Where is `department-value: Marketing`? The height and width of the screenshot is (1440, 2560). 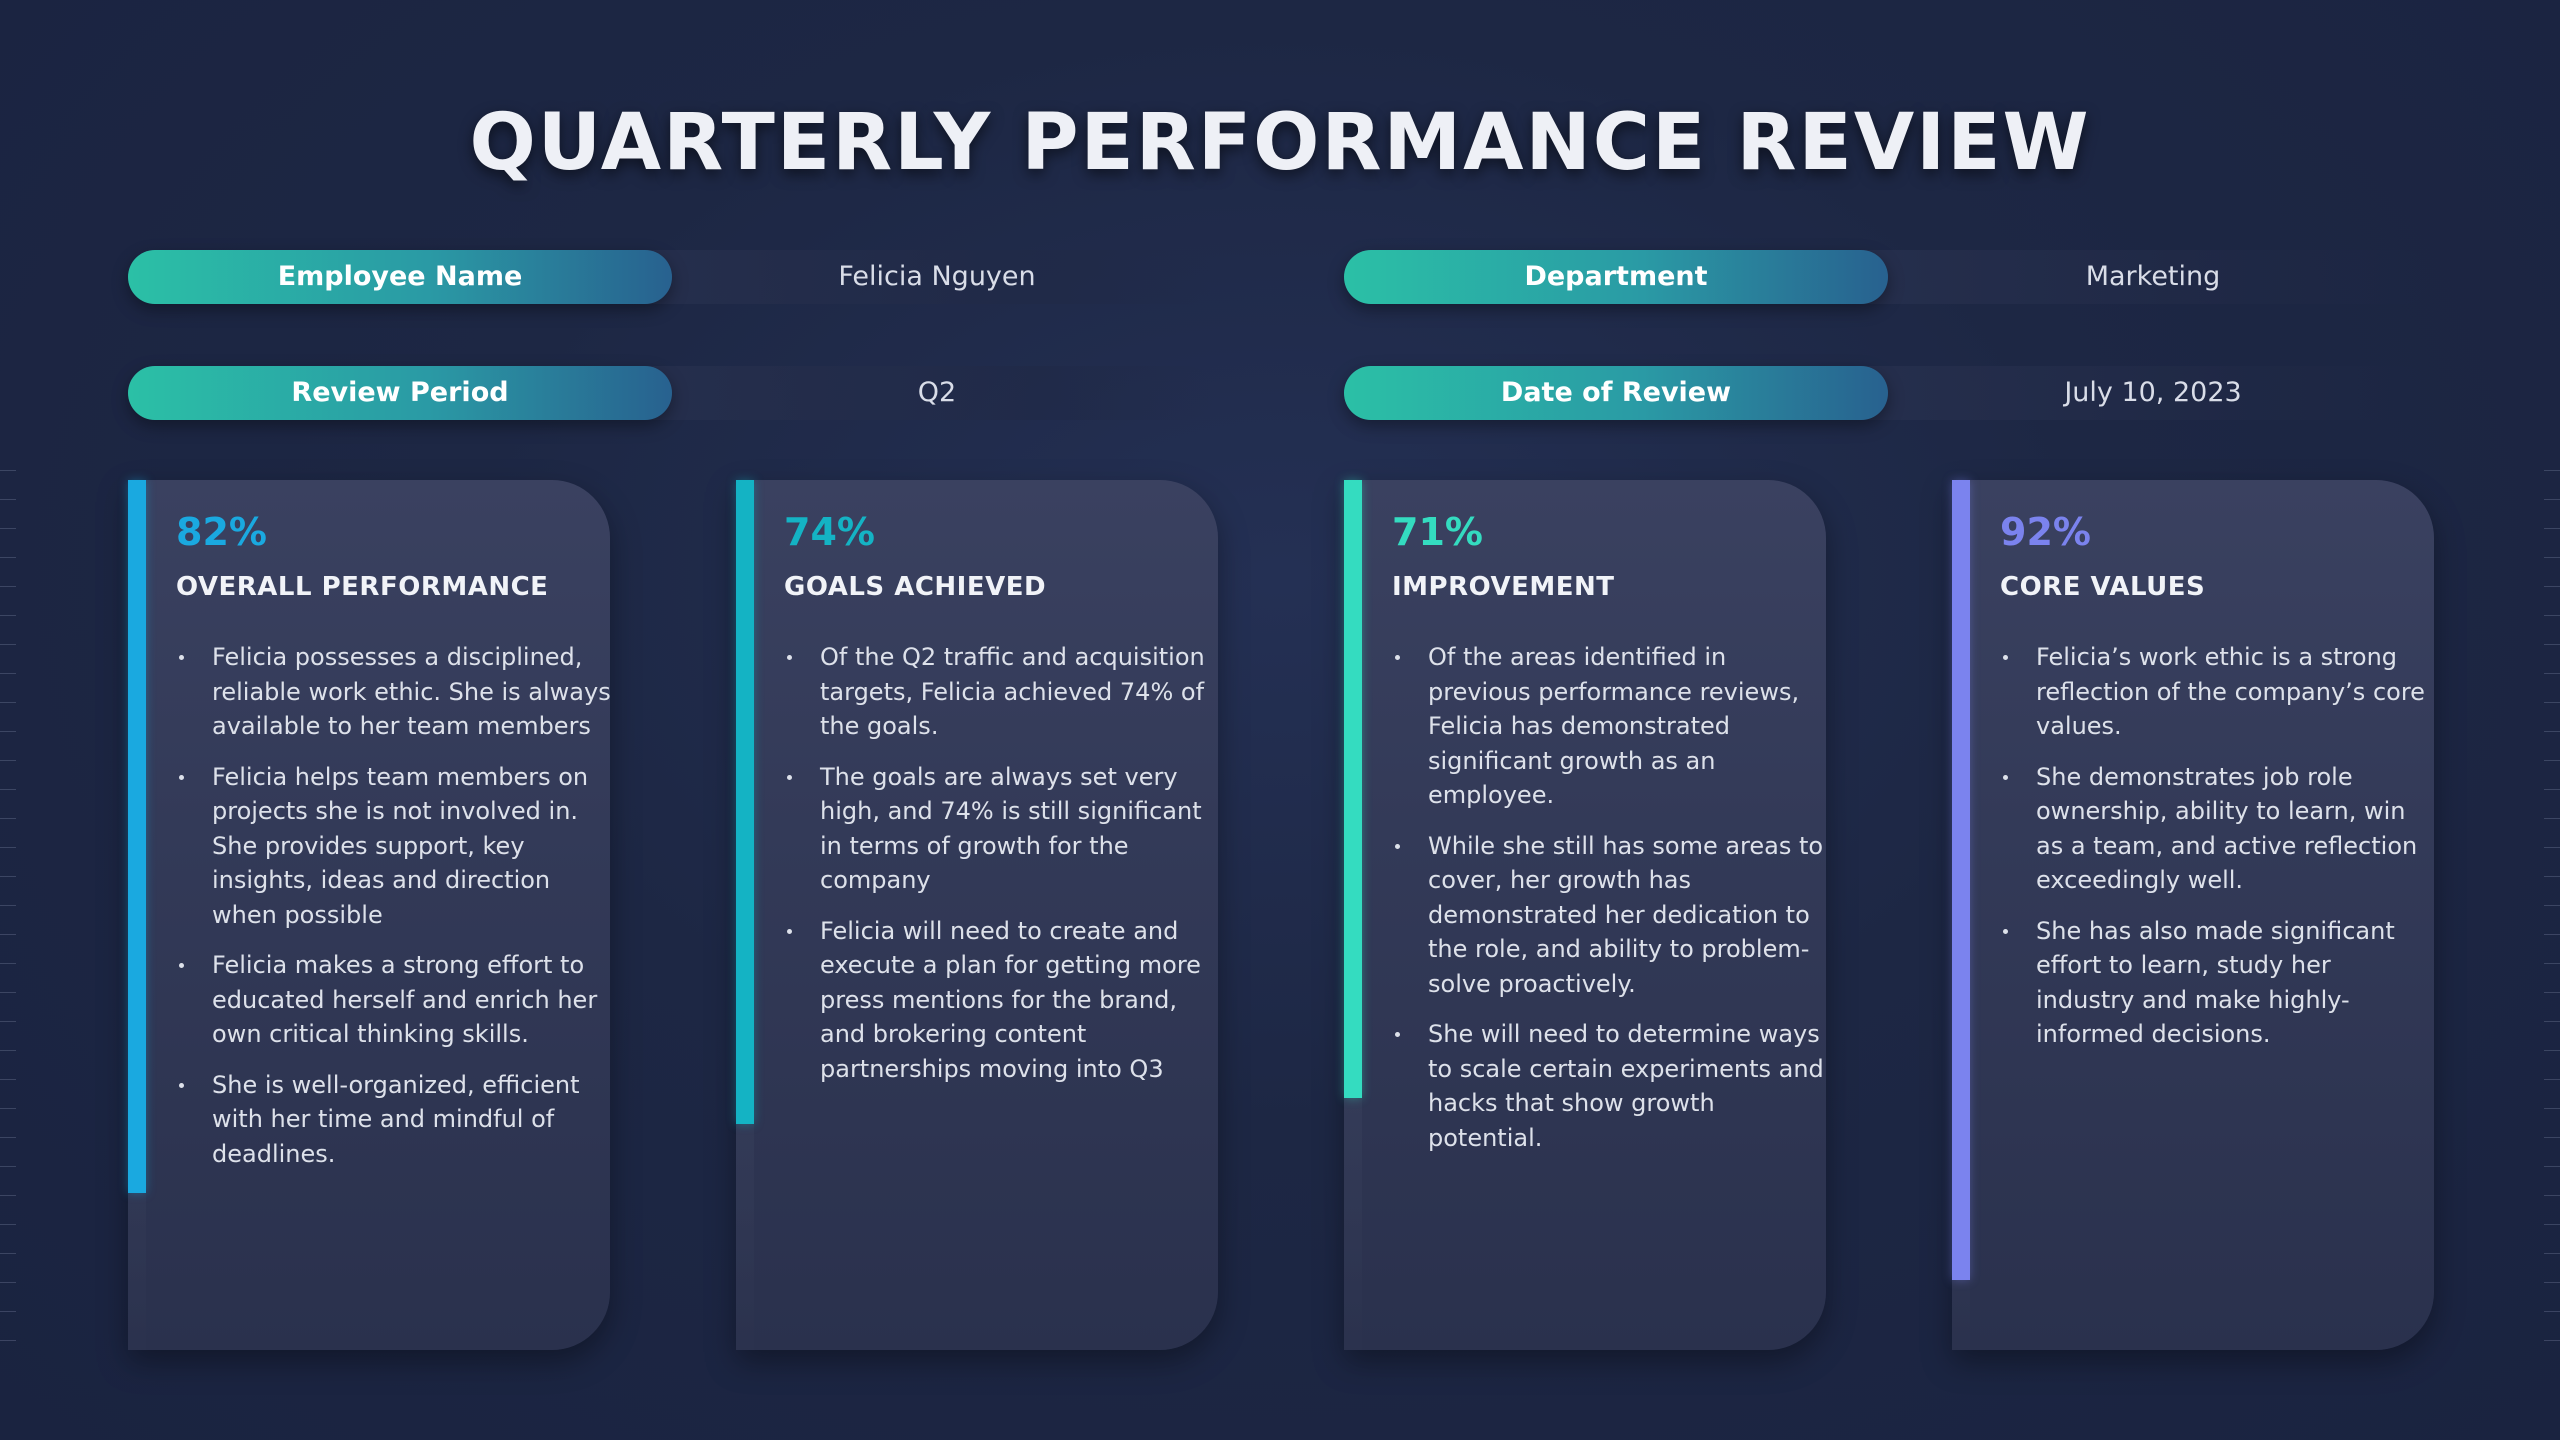
department-value: Marketing is located at coordinates (2153, 276).